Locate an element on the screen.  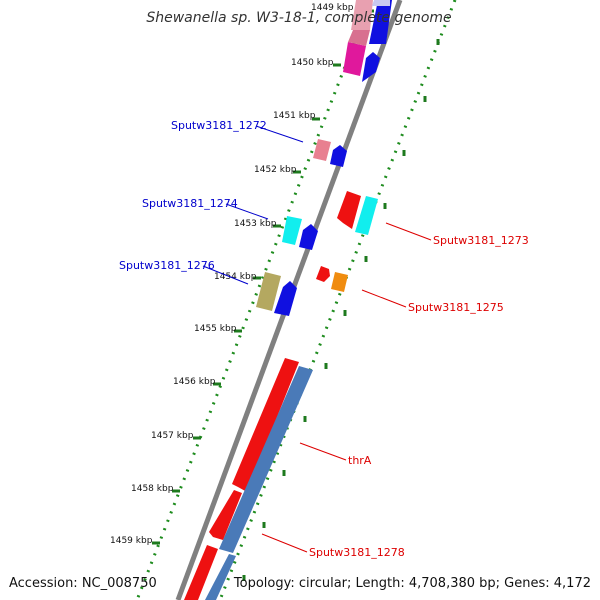
map-title: Shewanella sp. W3-18-1, complete genome is located at coordinates (298, 18).